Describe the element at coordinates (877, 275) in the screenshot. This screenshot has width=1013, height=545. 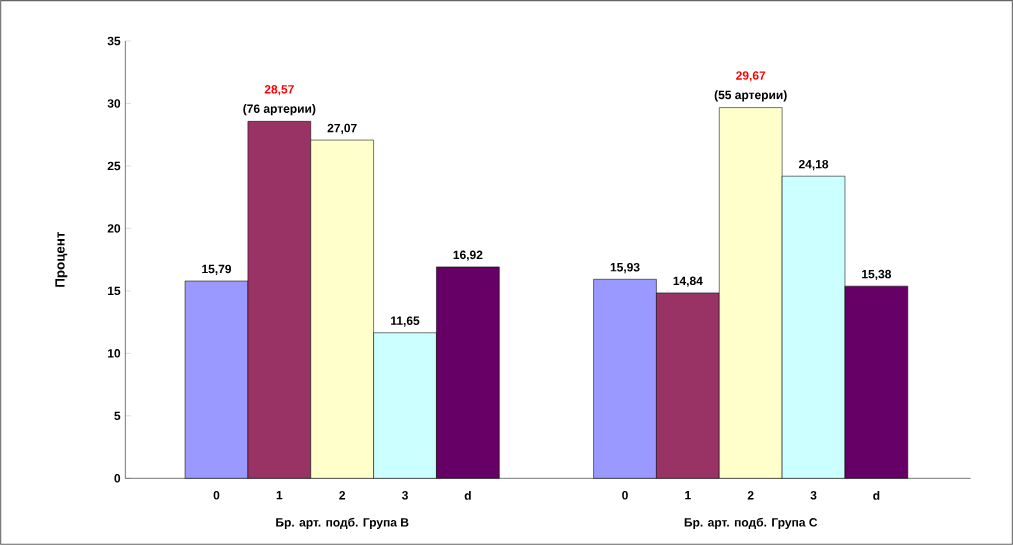
I see `data-label: 15,38` at that location.